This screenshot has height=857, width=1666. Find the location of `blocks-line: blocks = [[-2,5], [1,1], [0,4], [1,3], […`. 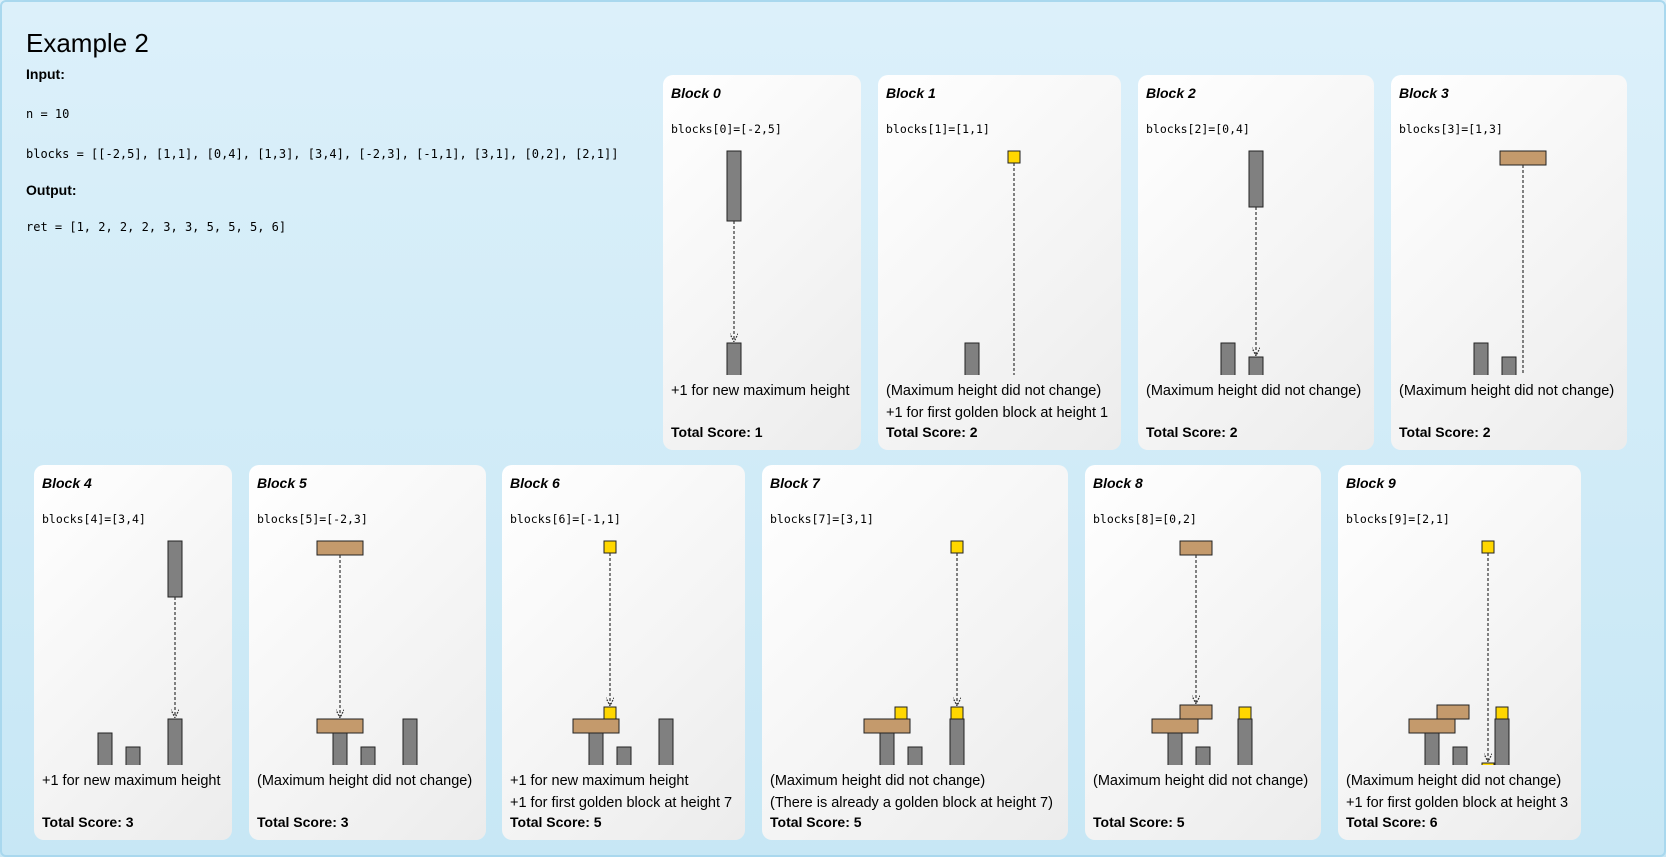

blocks-line: blocks = [[-2,5], [1,1], [0,4], [1,3], [… is located at coordinates (322, 154).